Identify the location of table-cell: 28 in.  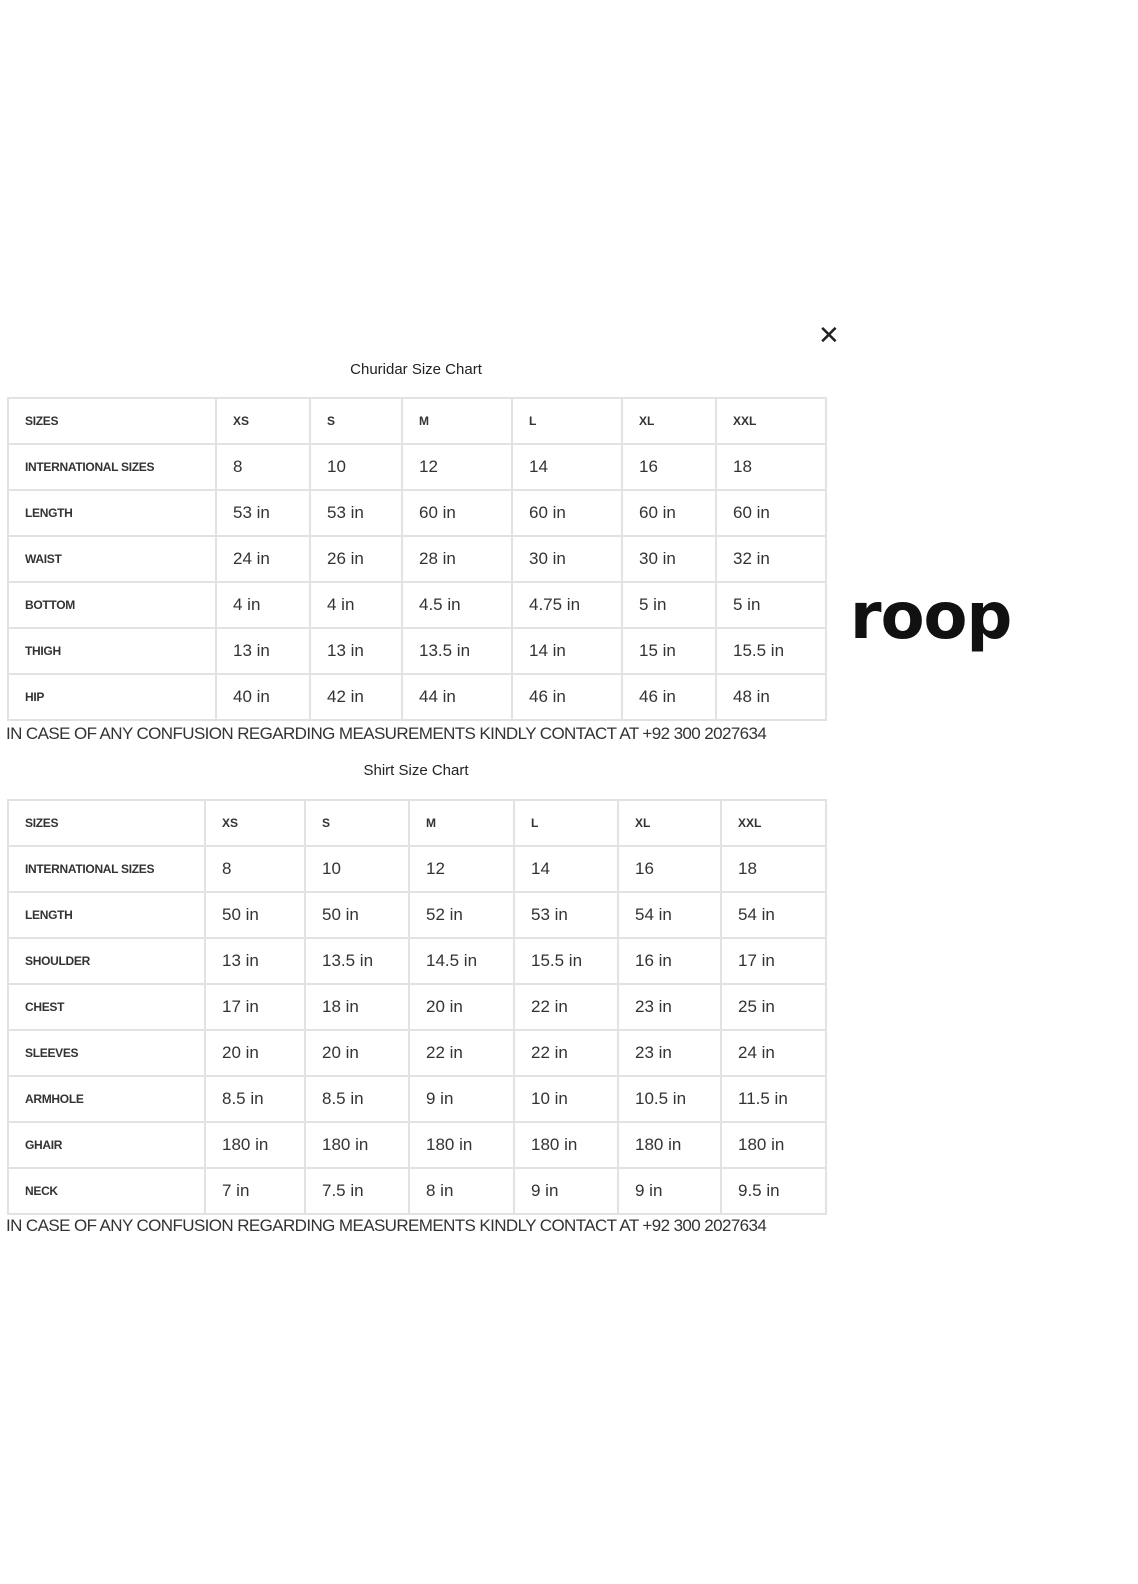
(457, 559).